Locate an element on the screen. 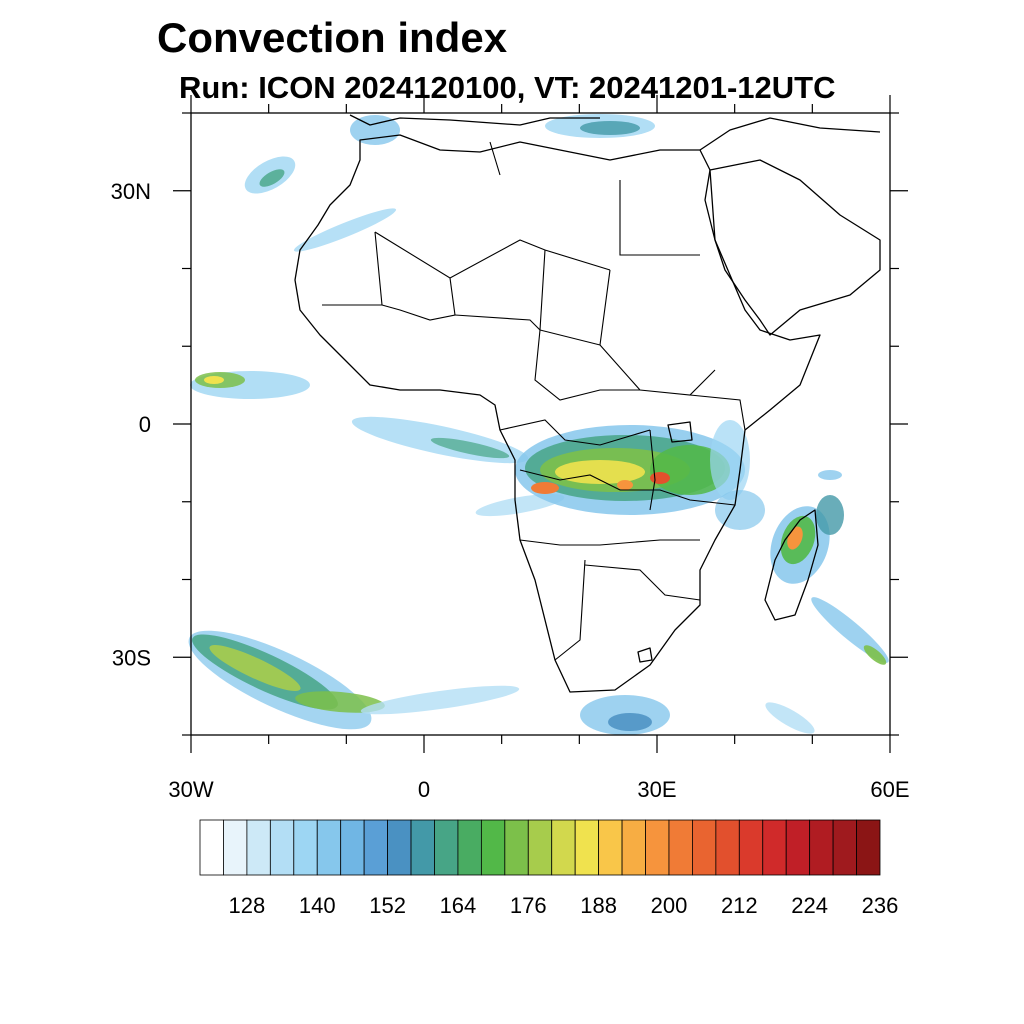  colorbar-label: 224 is located at coordinates (809, 905).